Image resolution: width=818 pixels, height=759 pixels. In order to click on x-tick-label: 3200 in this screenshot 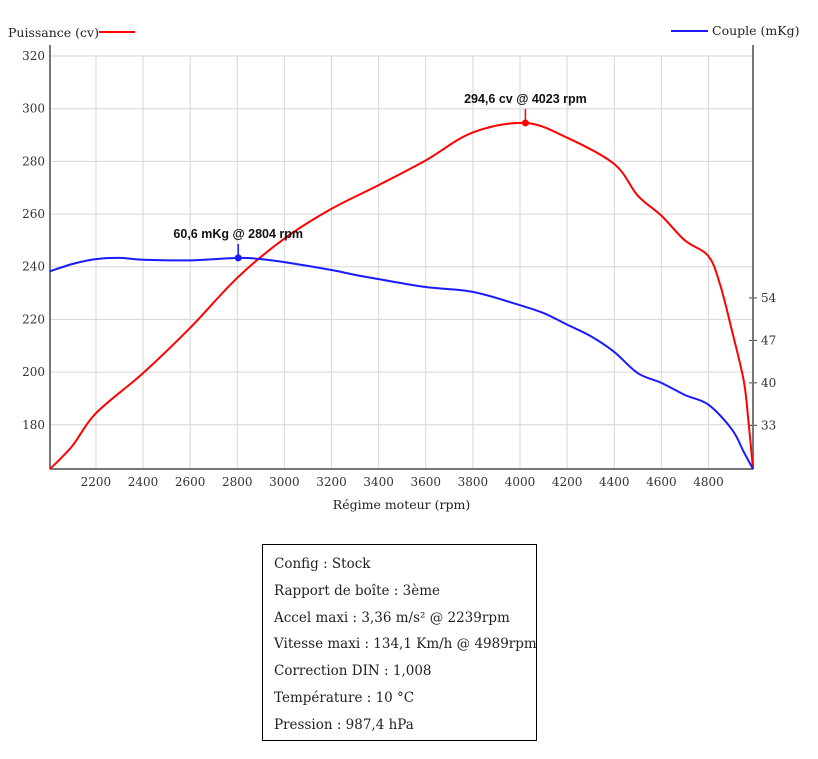, I will do `click(331, 482)`.